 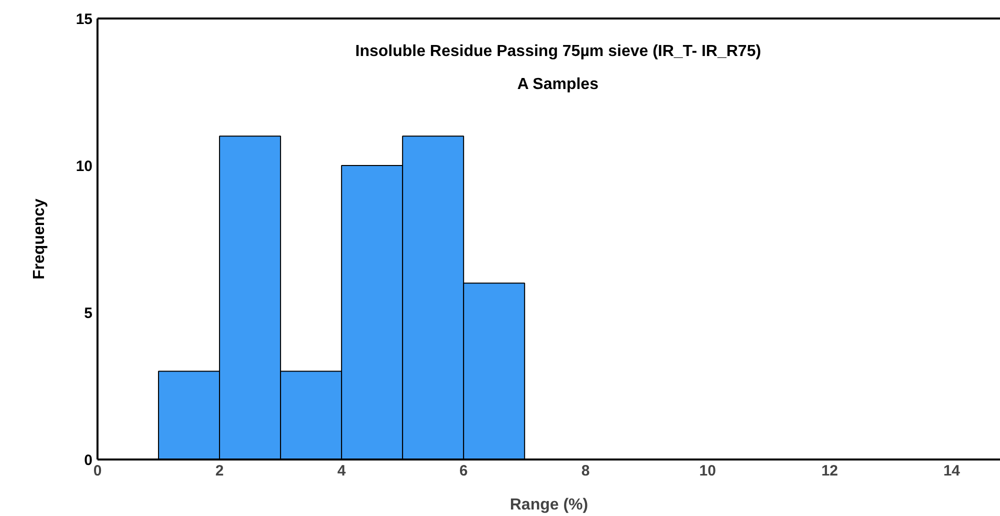 What do you see at coordinates (88, 460) in the screenshot?
I see `y-tick-label: 0` at bounding box center [88, 460].